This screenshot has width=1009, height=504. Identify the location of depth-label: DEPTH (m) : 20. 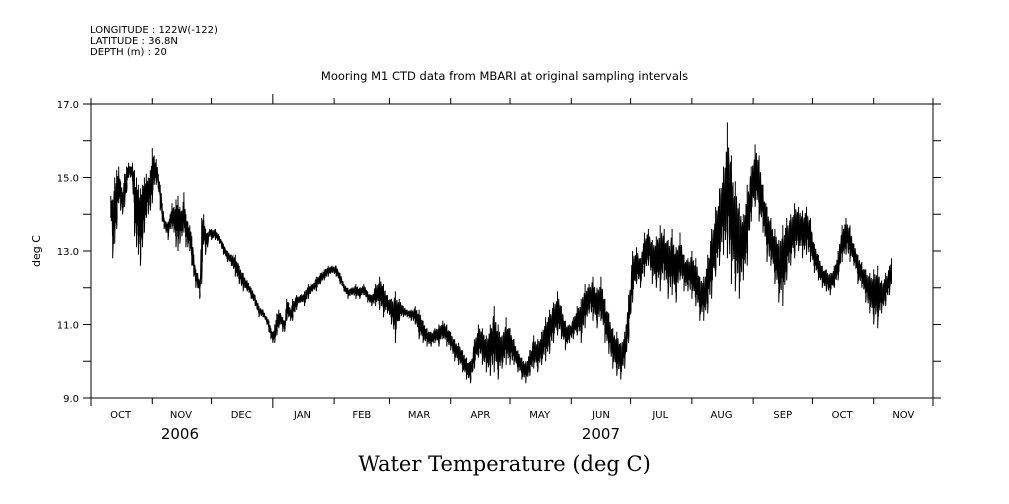
(128, 52).